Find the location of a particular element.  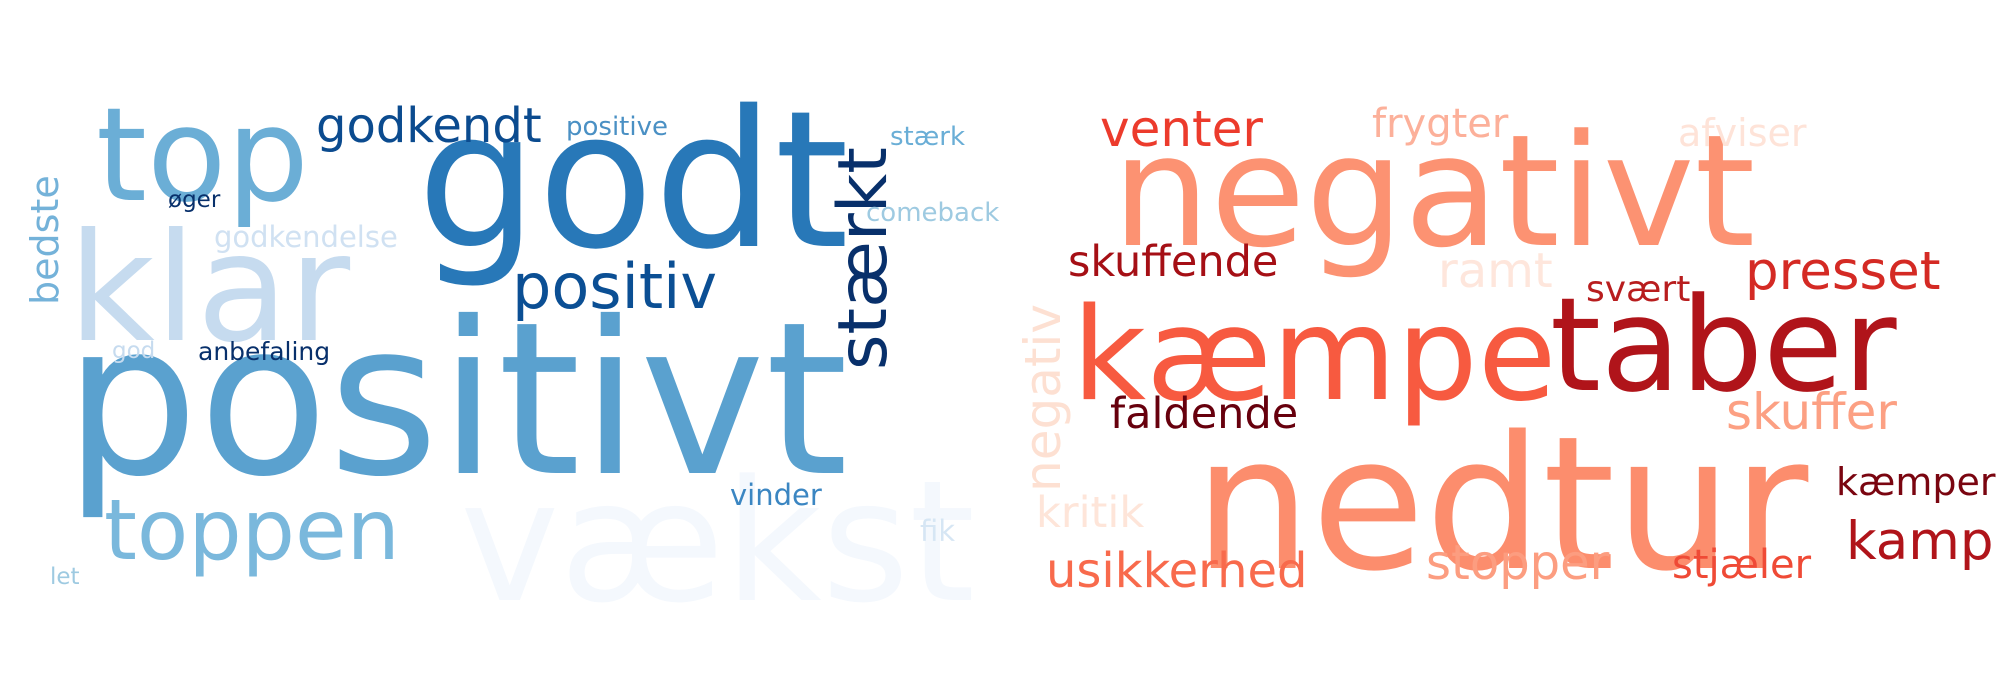

word-anbefaling: anbefaling is located at coordinates (264, 351).